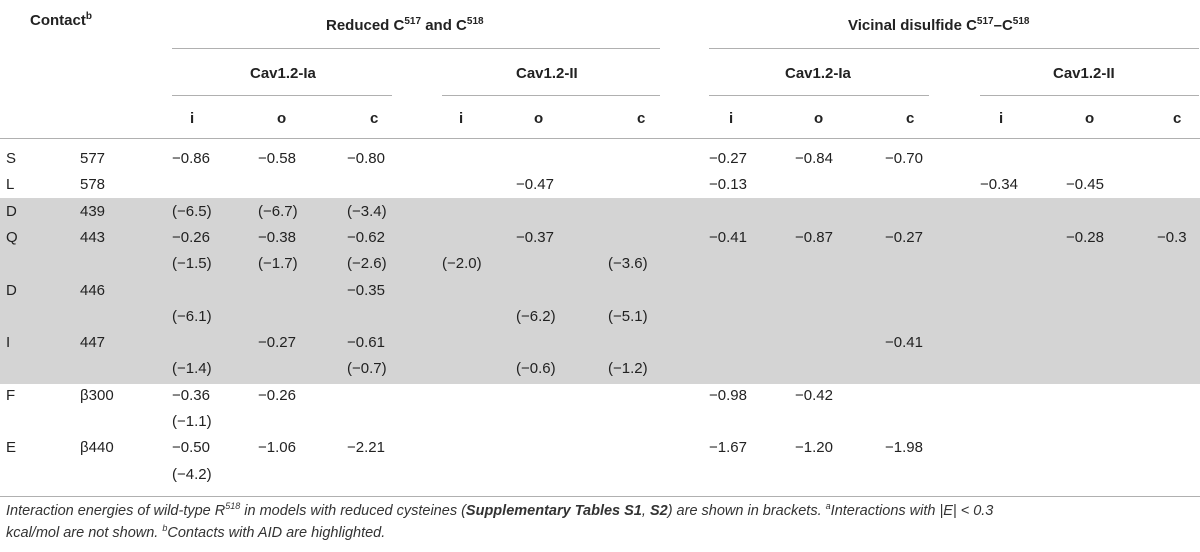 The image size is (1200, 552). What do you see at coordinates (97, 395) in the screenshot?
I see `residue-number-cell: β300` at bounding box center [97, 395].